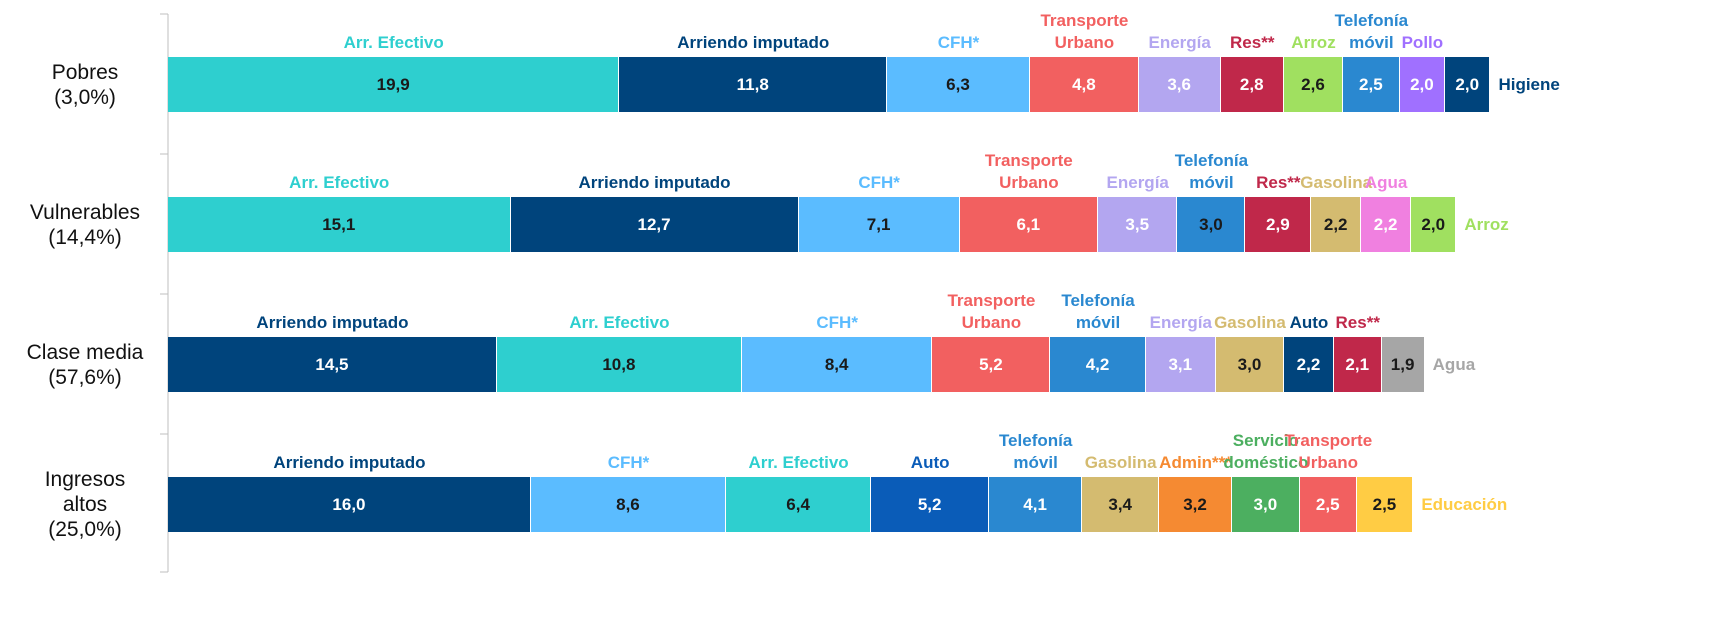  Describe the element at coordinates (85, 97) in the screenshot. I see `row-label-line: (3,0%)` at that location.